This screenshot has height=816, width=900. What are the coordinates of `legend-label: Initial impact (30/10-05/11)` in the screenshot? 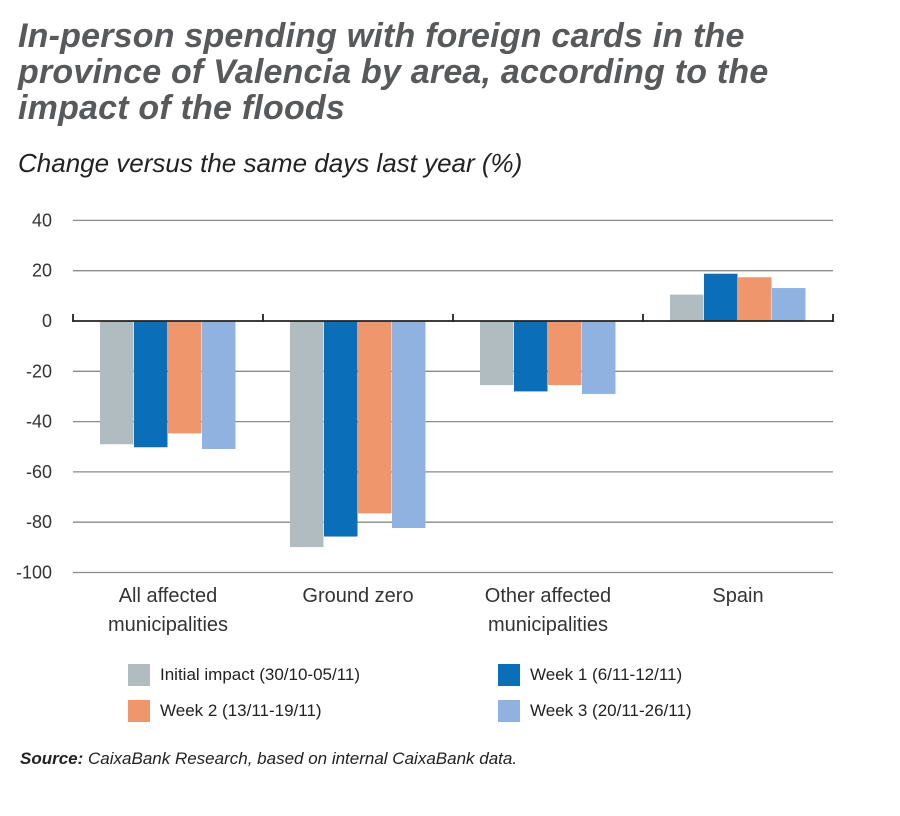 It's located at (260, 674).